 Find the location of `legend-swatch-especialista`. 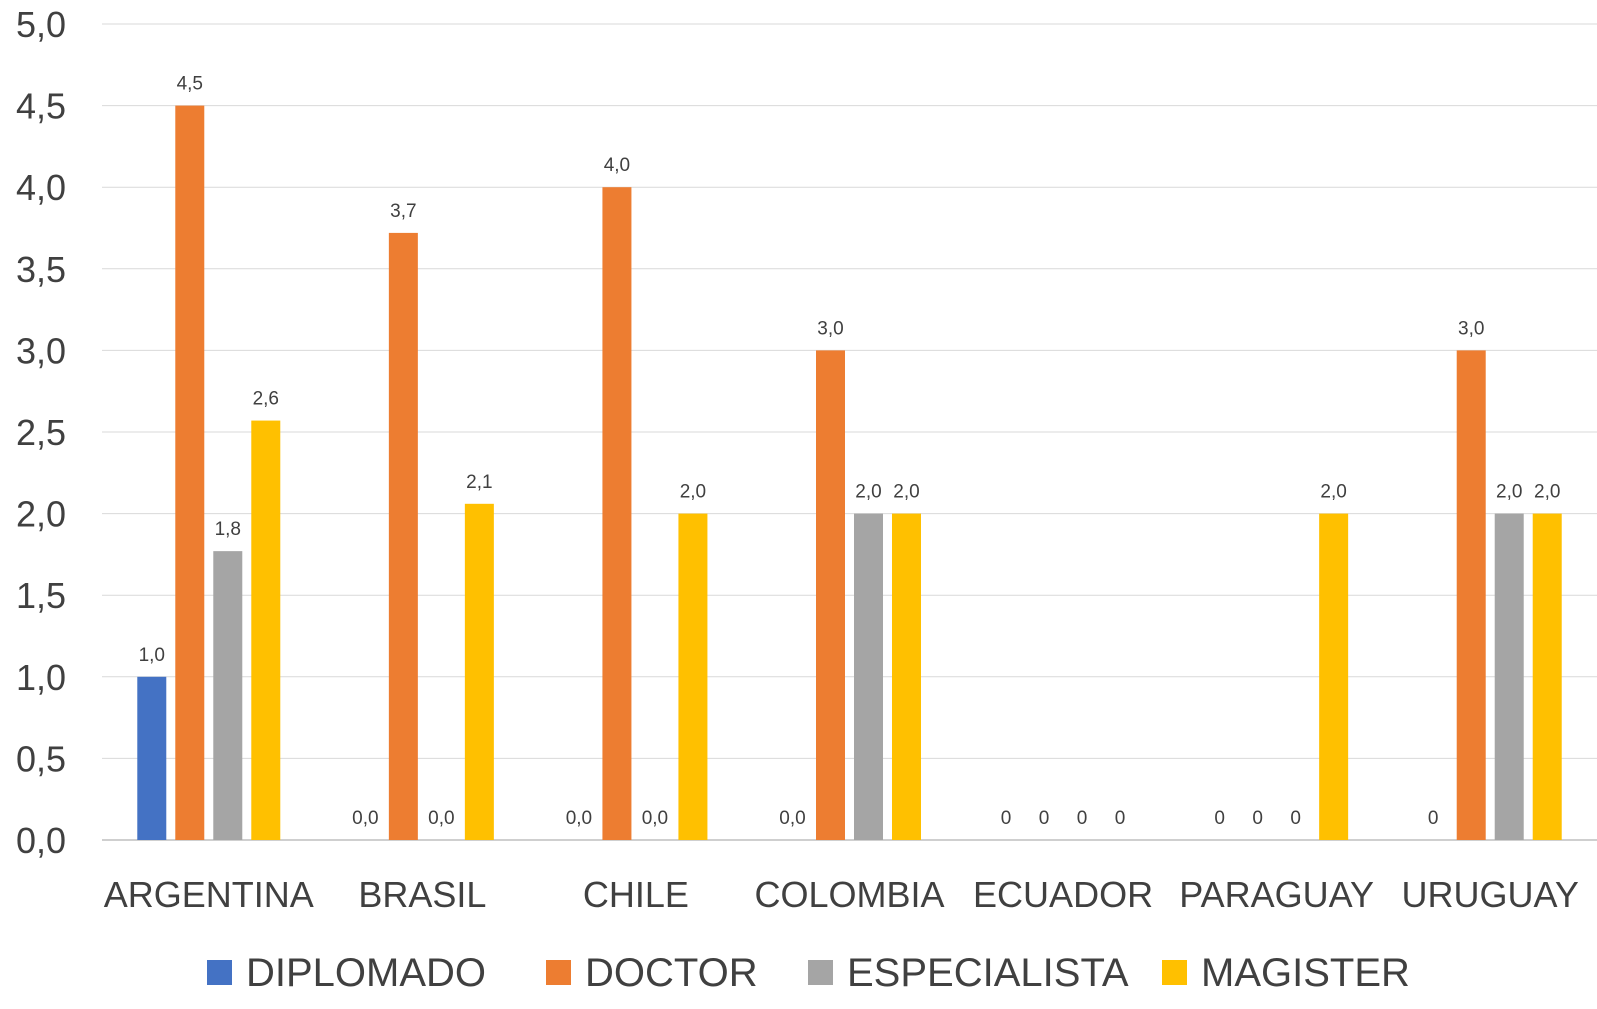

legend-swatch-especialista is located at coordinates (820, 972).